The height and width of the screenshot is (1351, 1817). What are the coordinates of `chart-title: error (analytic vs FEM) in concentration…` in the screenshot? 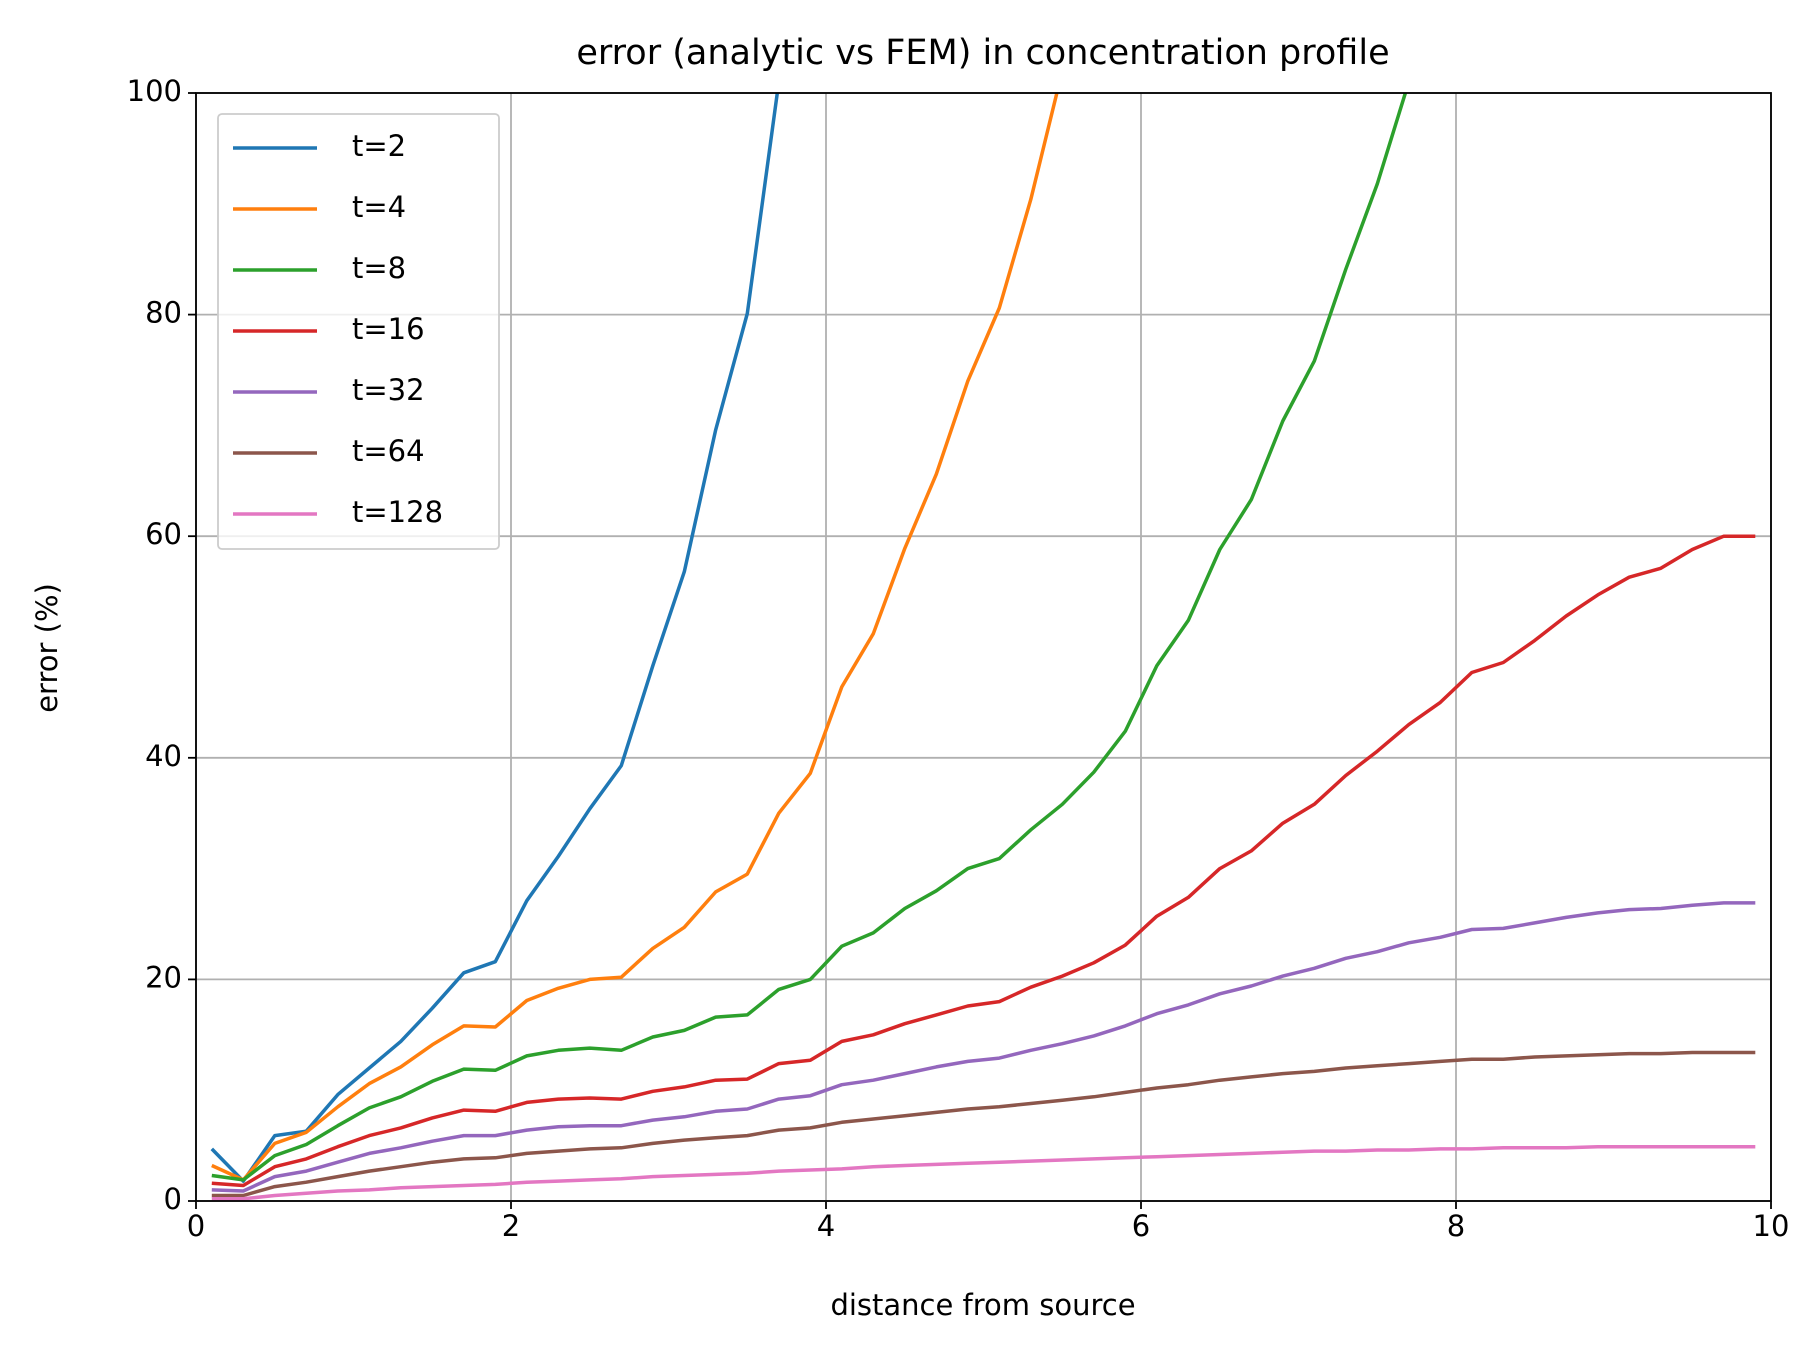 It's located at (982, 53).